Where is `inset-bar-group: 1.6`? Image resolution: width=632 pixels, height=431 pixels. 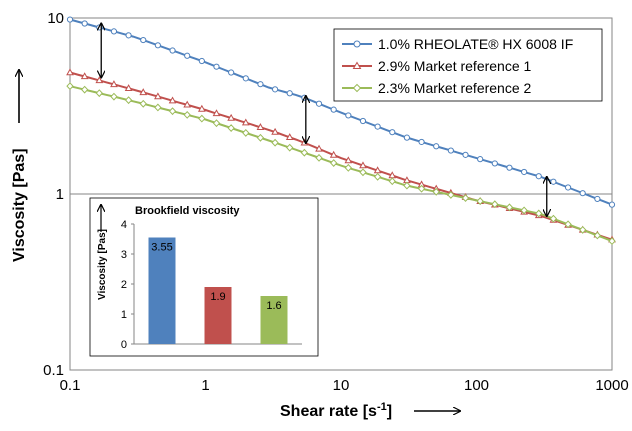
inset-bar-group: 1.6 is located at coordinates (274, 320).